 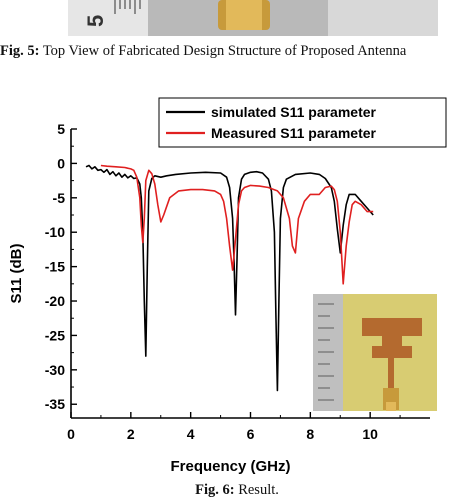 I want to click on x-tick-label: 0, so click(x=71, y=434).